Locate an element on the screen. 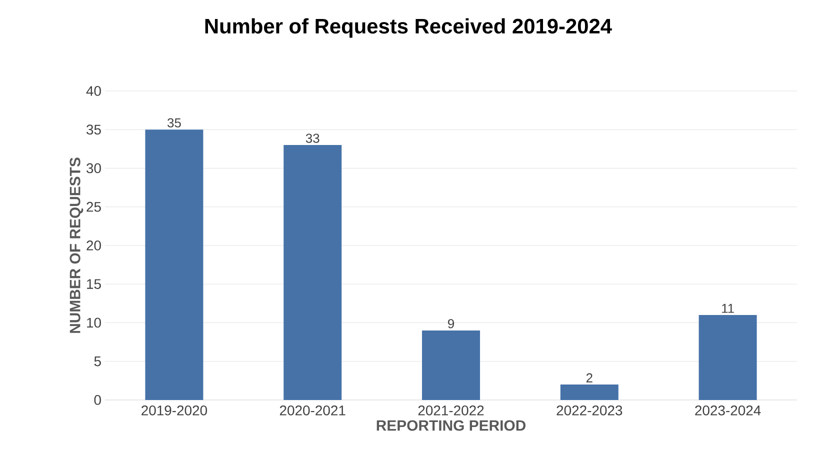  y-tick-label: 15 is located at coordinates (94, 284).